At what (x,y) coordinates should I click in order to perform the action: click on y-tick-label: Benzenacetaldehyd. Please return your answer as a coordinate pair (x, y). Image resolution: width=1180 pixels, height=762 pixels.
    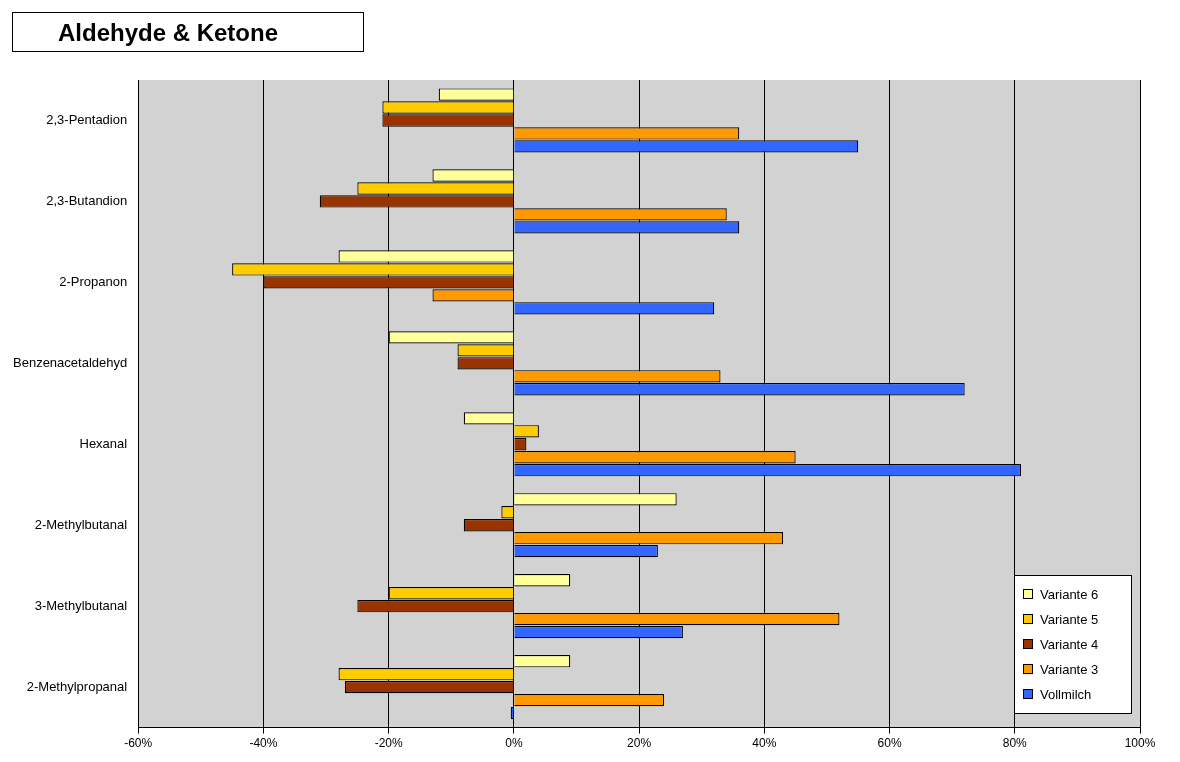
    Looking at the image, I should click on (70, 362).